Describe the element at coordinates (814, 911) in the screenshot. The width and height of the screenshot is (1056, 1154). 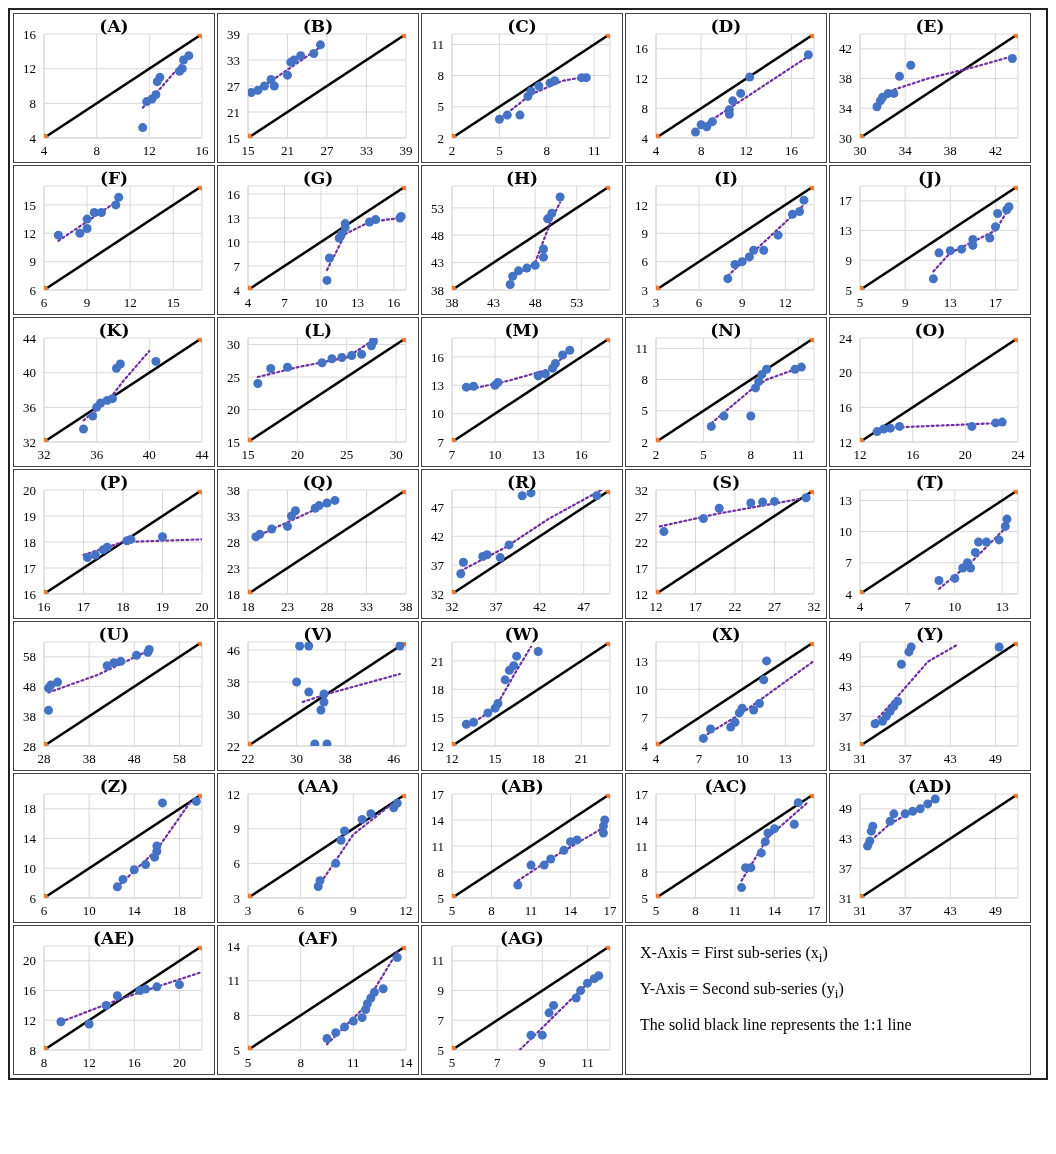
I see `x-tick-label: 17` at that location.